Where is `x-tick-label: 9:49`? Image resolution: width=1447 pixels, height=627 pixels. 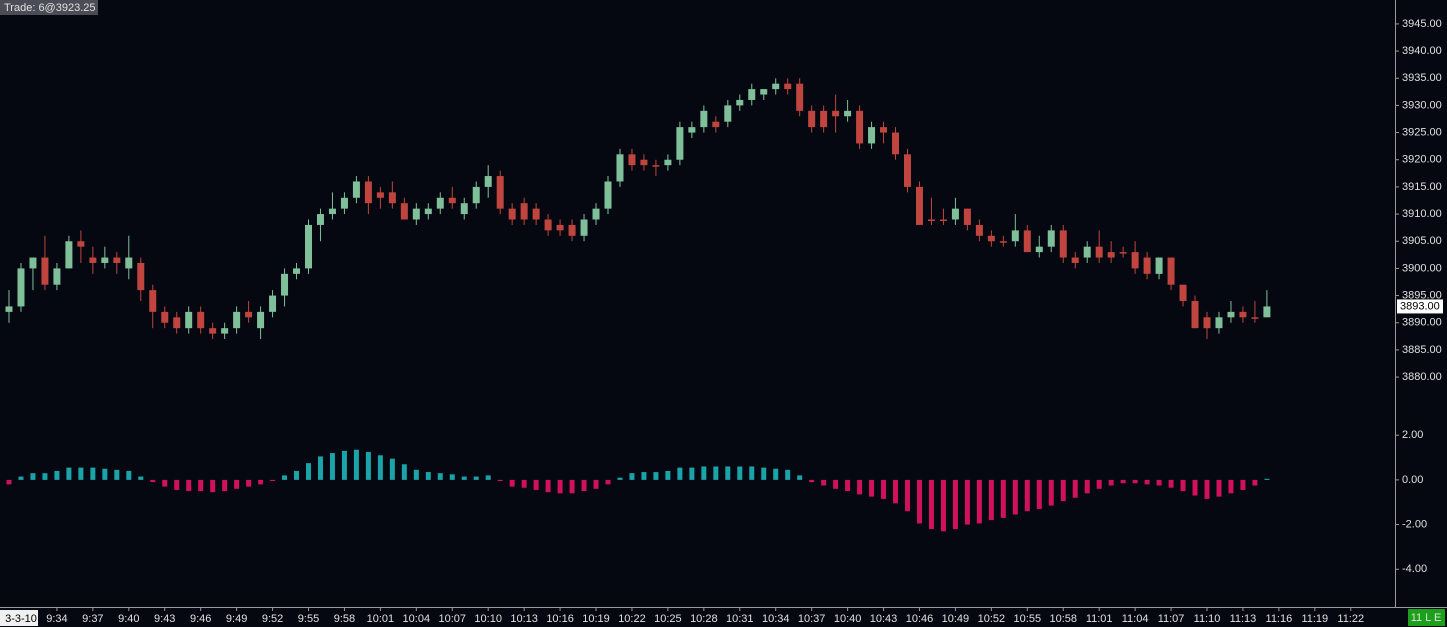
x-tick-label: 9:49 is located at coordinates (236, 619).